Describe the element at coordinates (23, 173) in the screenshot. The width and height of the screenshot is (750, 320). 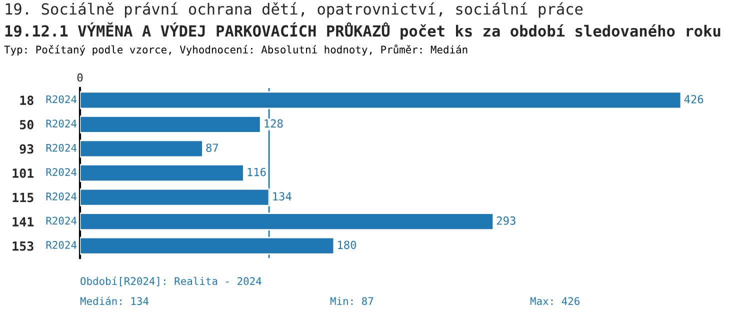
I see `y-tick-label: 101` at that location.